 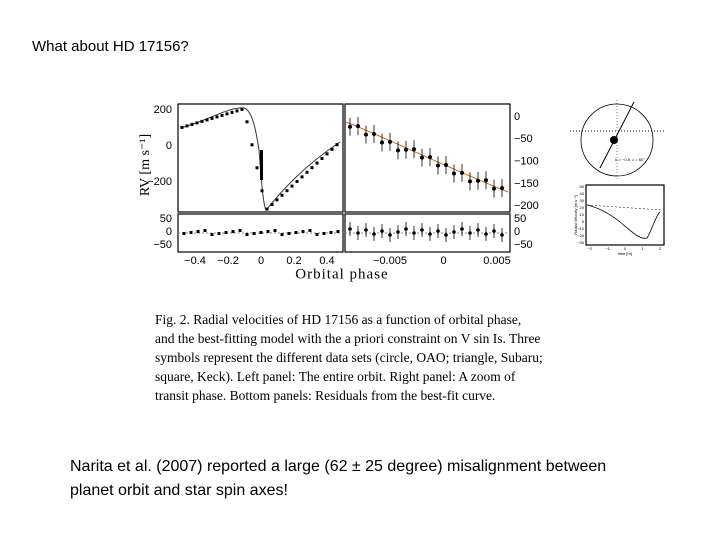 What do you see at coordinates (582, 193) in the screenshot?
I see `y-tick-label: 40` at bounding box center [582, 193].